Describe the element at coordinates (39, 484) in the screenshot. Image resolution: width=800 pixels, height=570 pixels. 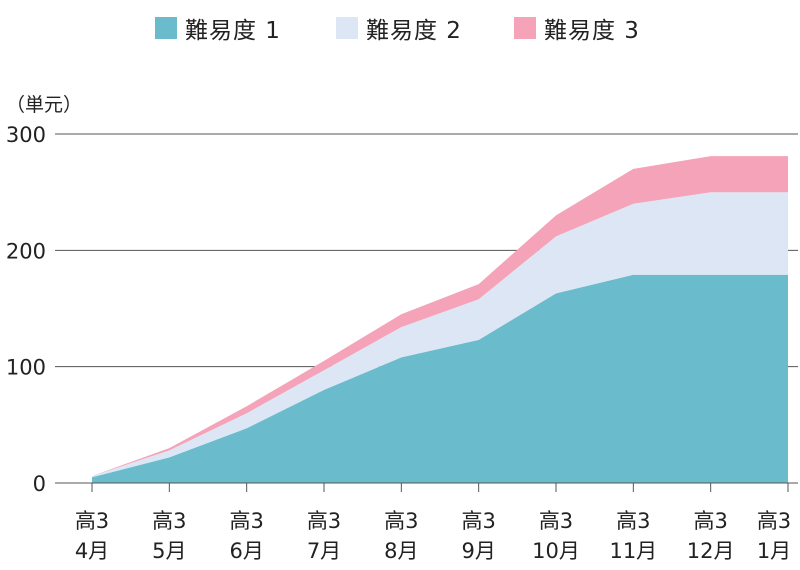
I see `y-tick-label-0: 0` at that location.